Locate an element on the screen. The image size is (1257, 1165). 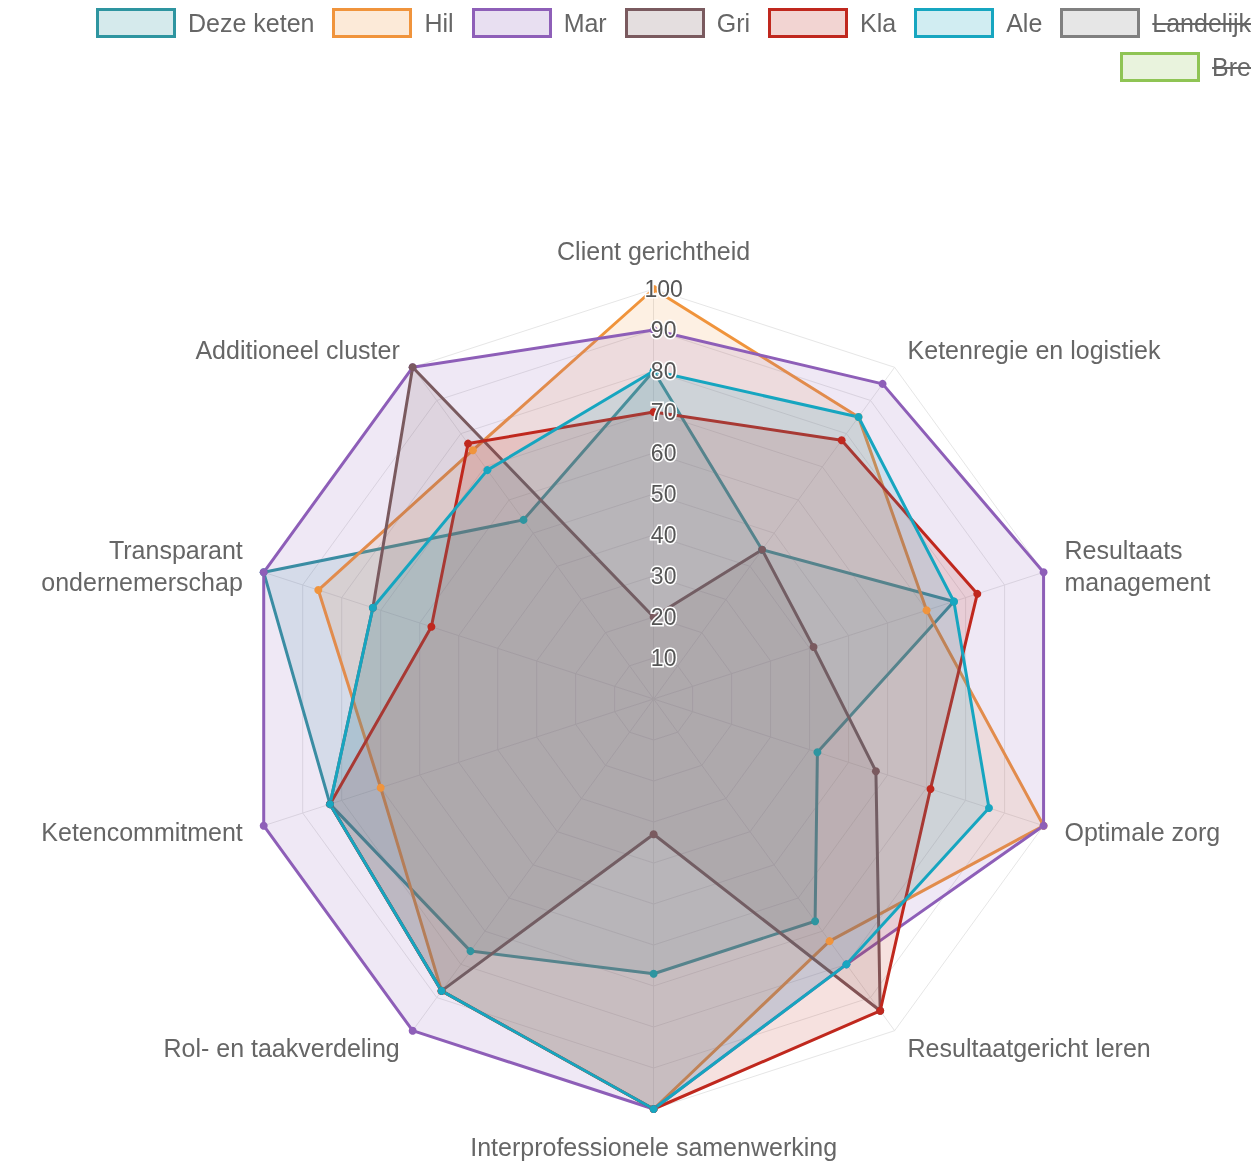
y-tick-label: 10 is located at coordinates (663, 658).